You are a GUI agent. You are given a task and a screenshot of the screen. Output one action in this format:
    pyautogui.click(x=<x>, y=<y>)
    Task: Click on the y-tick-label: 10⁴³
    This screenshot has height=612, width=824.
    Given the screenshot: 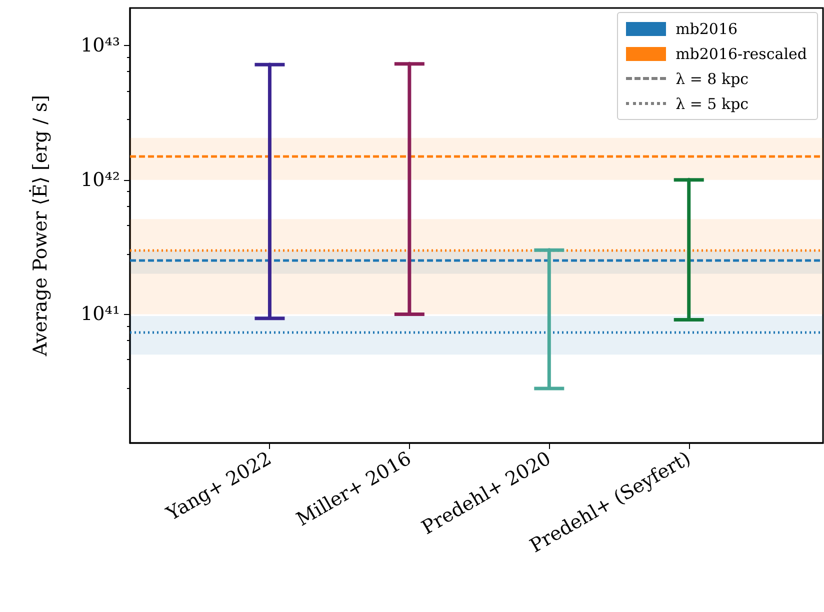 What is the action you would take?
    pyautogui.click(x=100, y=45)
    